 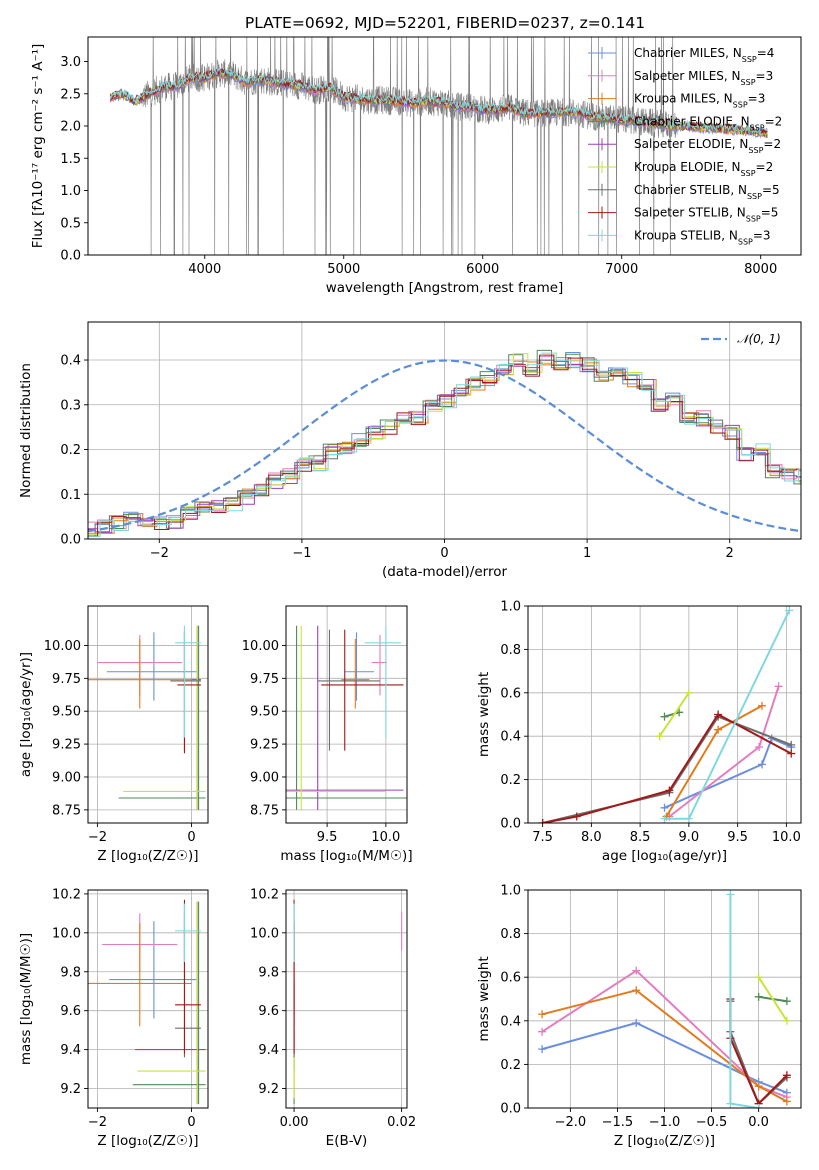 I want to click on legend-label-value: =3, so click(x=765, y=76).